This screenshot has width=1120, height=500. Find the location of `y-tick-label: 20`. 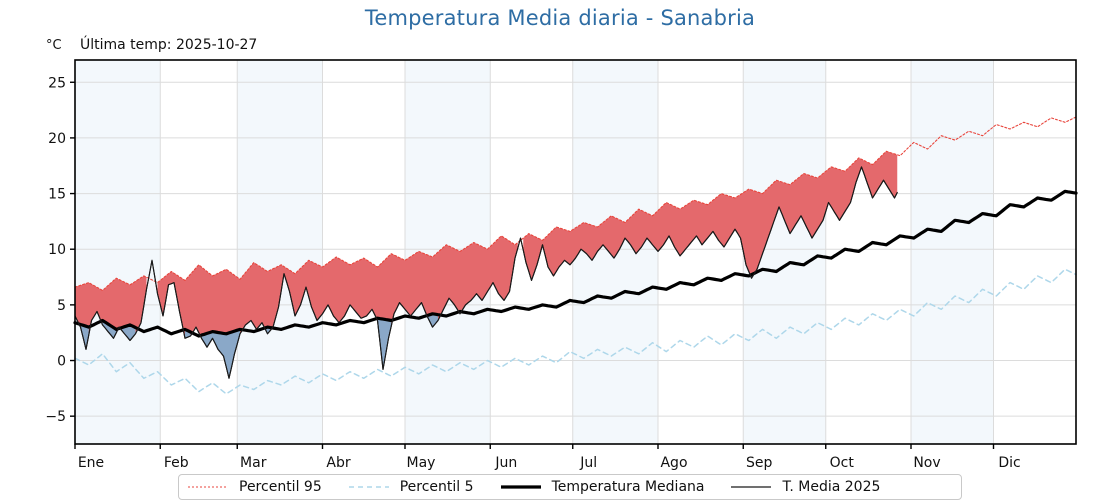

y-tick-label: 20 is located at coordinates (57, 139).